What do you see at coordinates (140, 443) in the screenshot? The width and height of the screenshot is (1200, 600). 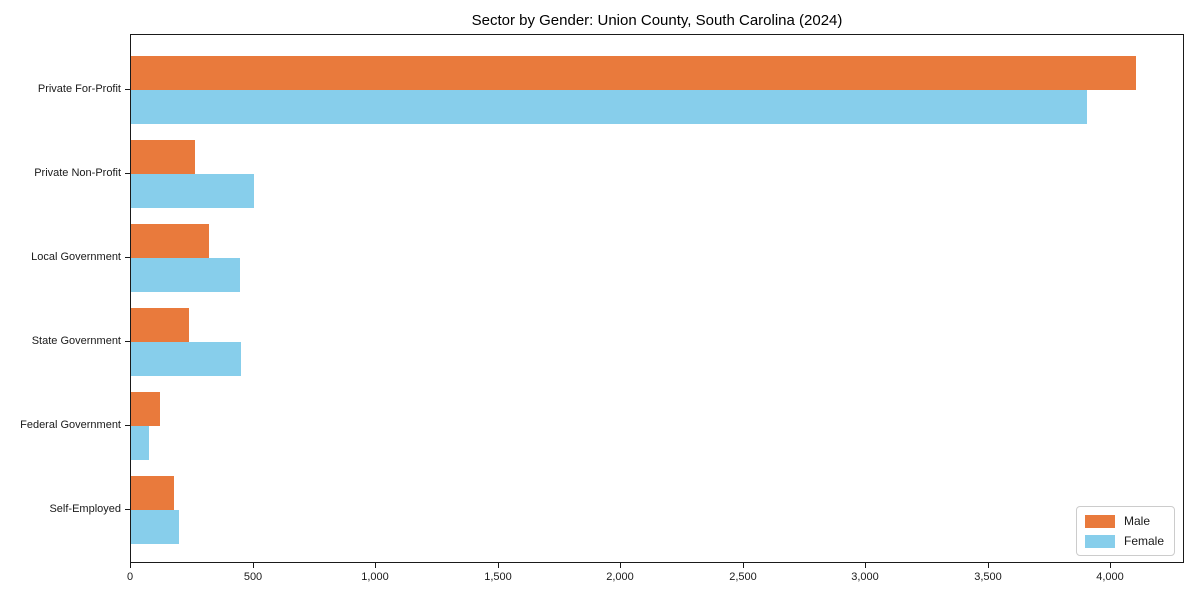 I see `female-bar-federal-government` at bounding box center [140, 443].